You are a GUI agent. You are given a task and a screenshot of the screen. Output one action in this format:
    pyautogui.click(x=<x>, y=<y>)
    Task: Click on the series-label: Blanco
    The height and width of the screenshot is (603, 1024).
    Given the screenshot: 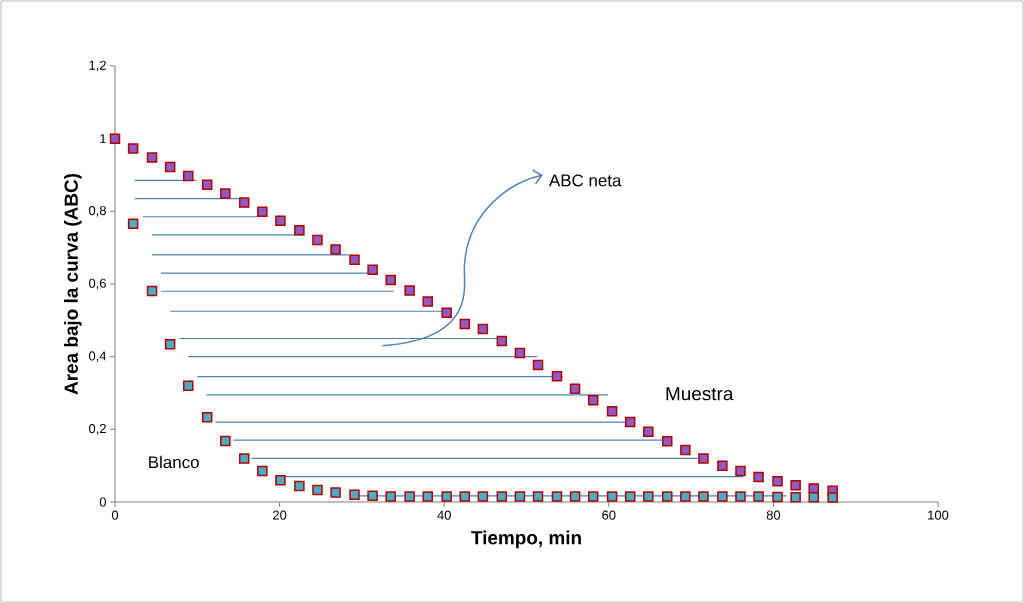 What is the action you would take?
    pyautogui.click(x=174, y=462)
    